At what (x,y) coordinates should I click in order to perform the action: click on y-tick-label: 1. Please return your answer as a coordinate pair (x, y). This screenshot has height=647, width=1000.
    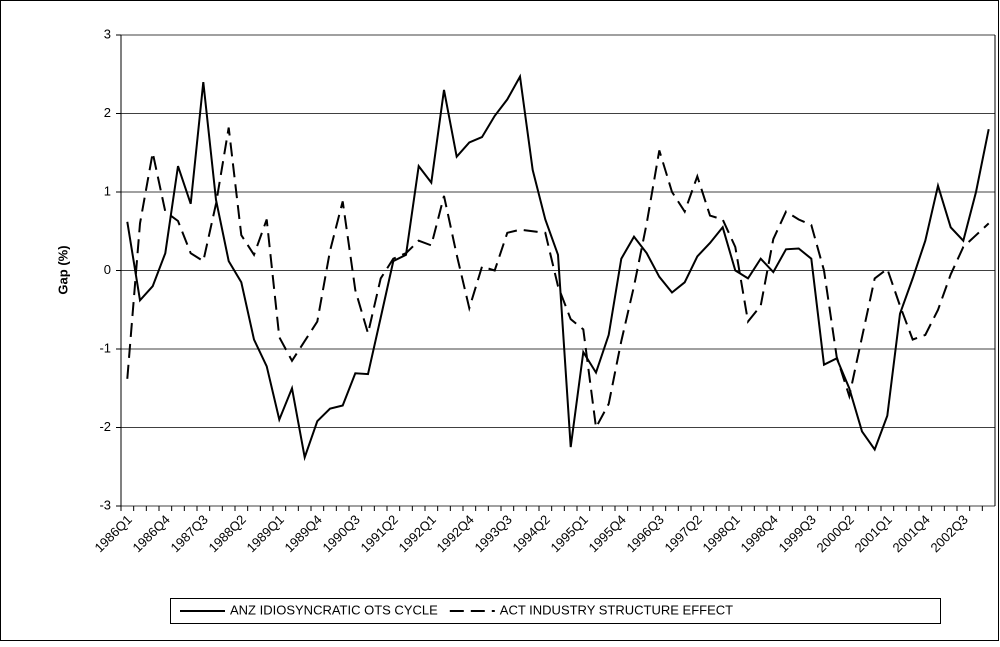
    Looking at the image, I should click on (107, 190).